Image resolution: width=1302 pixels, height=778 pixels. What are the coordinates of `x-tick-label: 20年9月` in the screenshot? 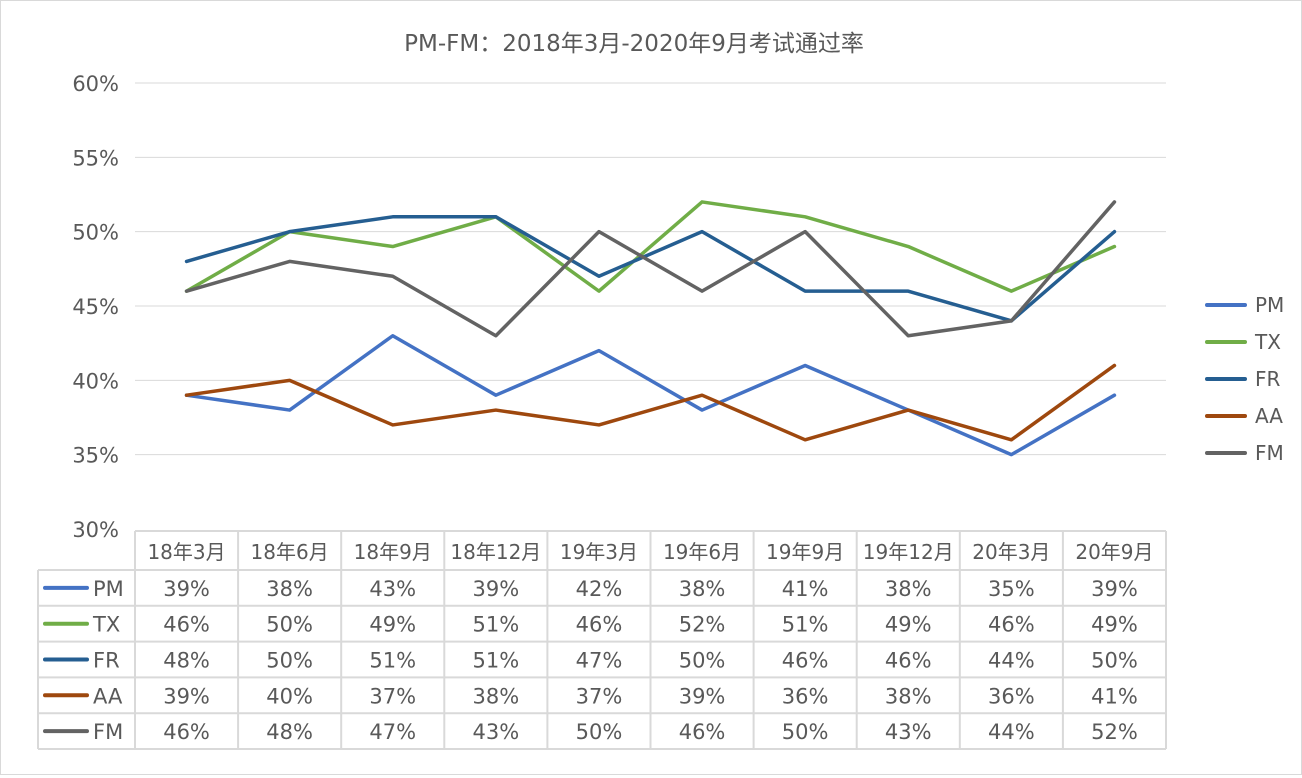 It's located at (1114, 552).